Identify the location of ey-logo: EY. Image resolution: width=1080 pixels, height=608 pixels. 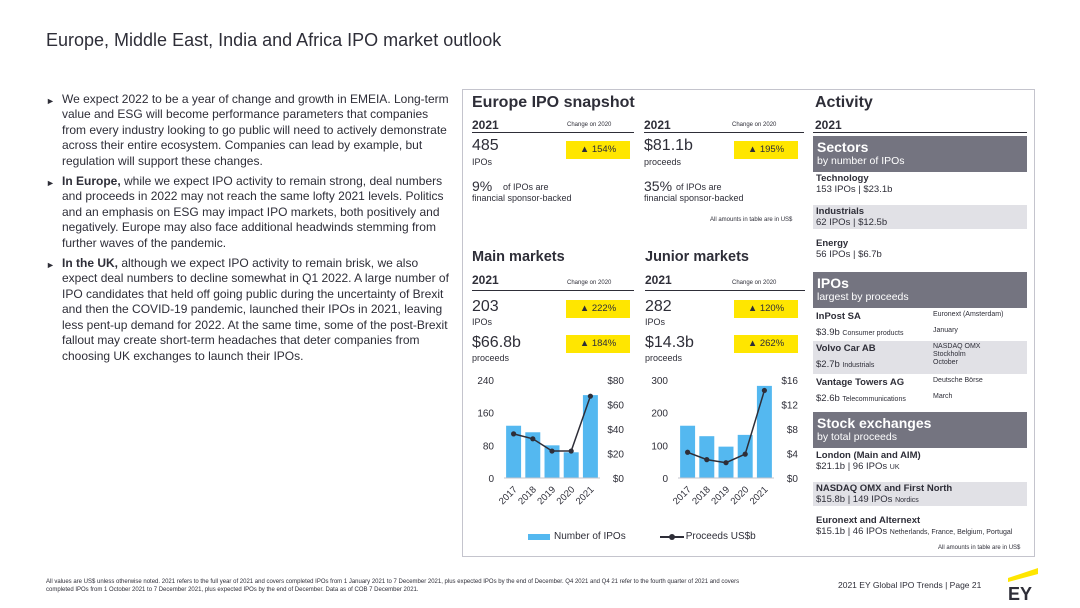
(1023, 586).